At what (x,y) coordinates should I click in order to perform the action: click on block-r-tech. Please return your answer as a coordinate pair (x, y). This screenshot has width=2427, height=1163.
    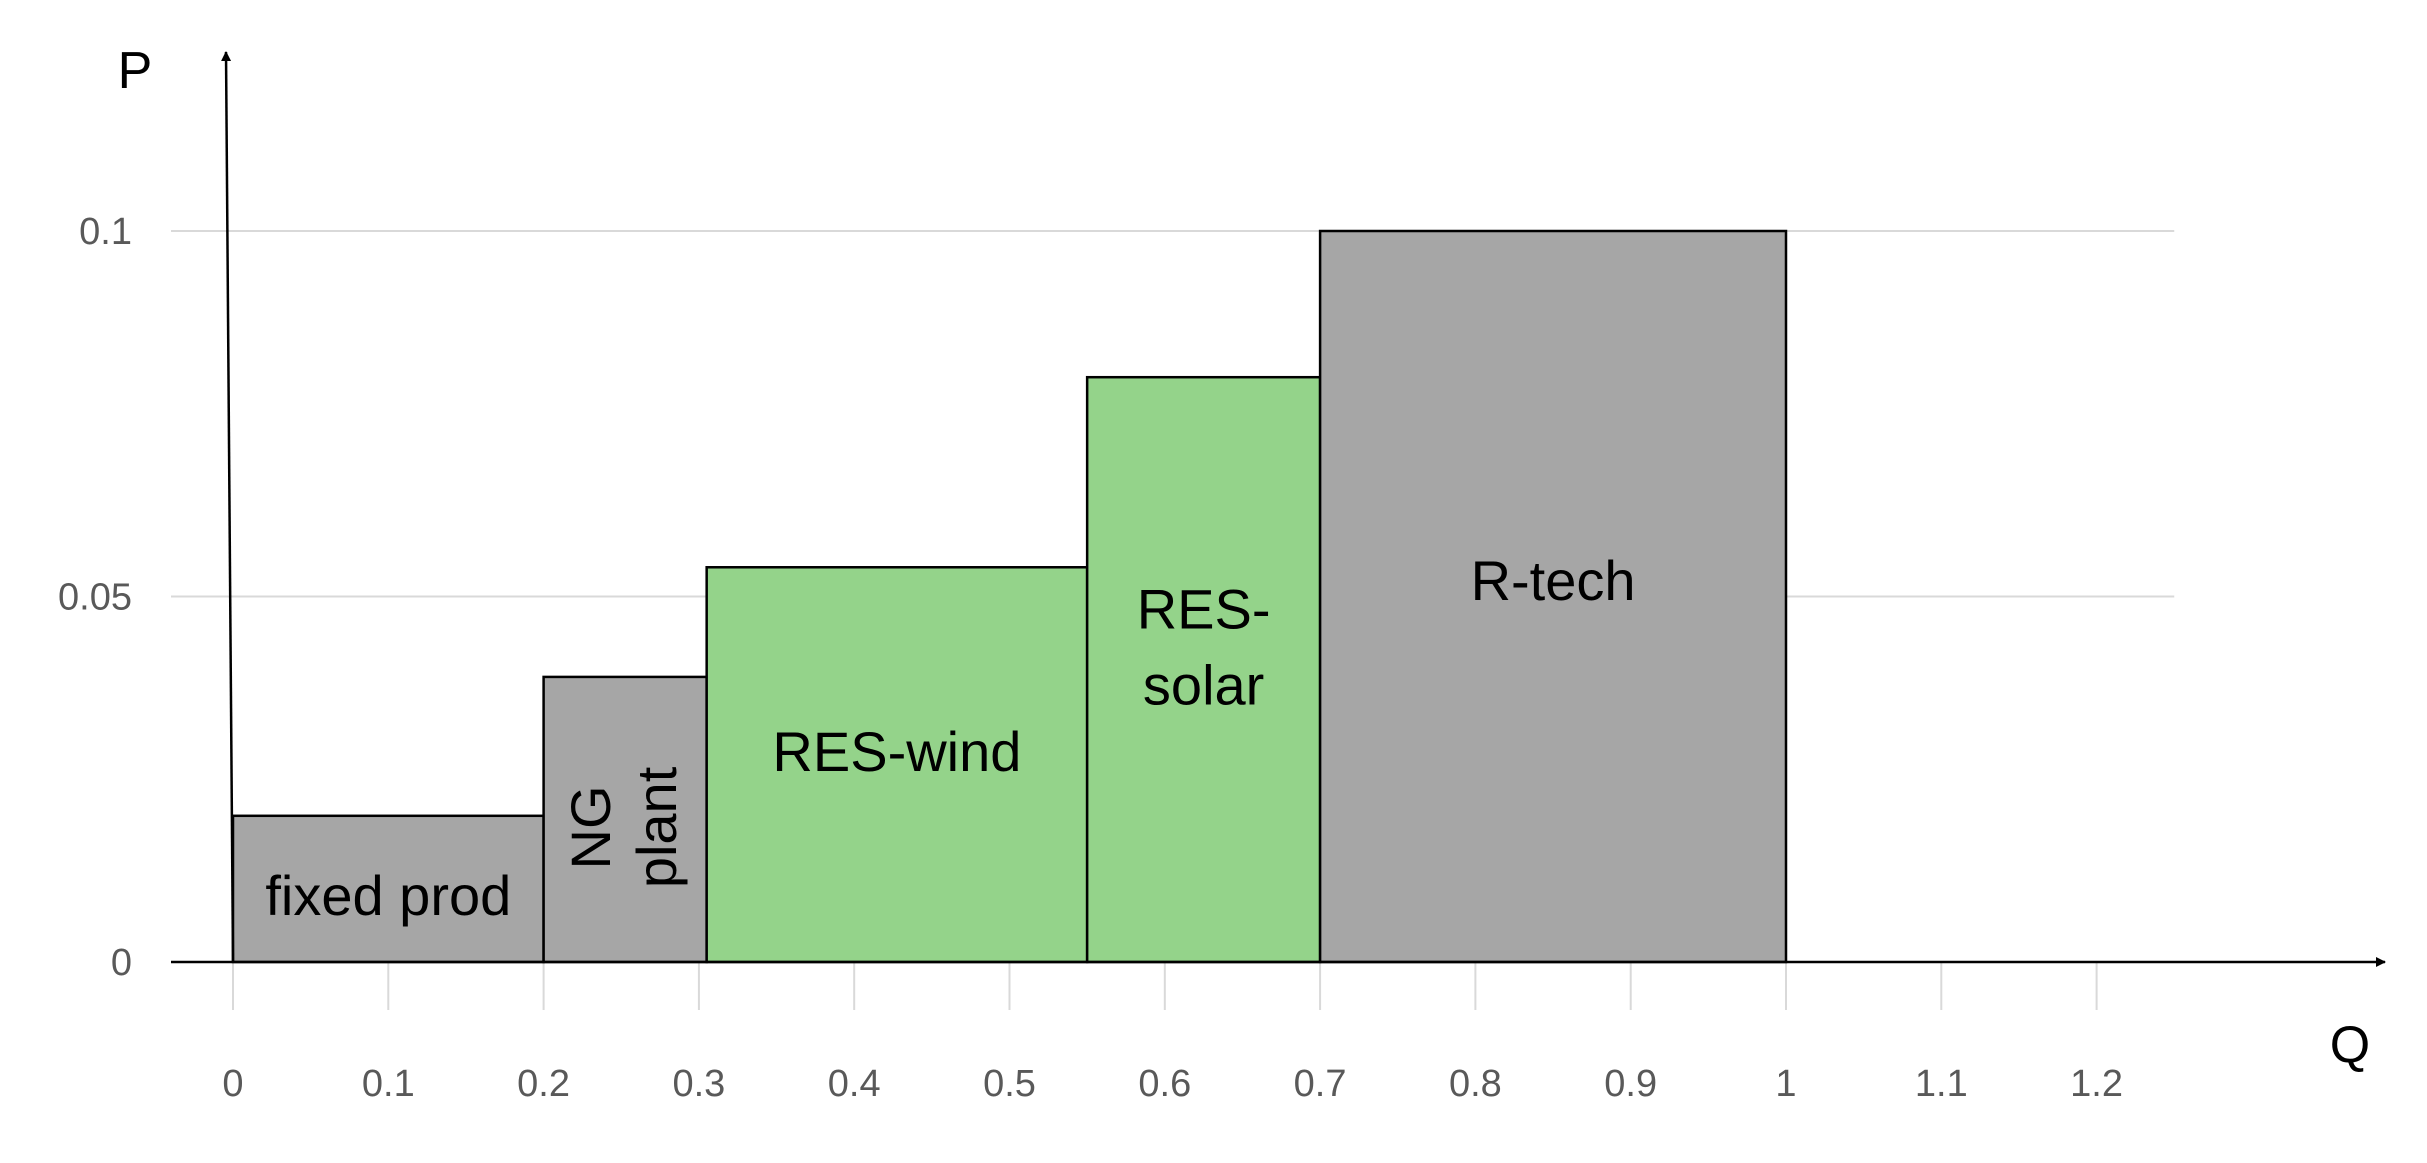
    Looking at the image, I should click on (1553, 596).